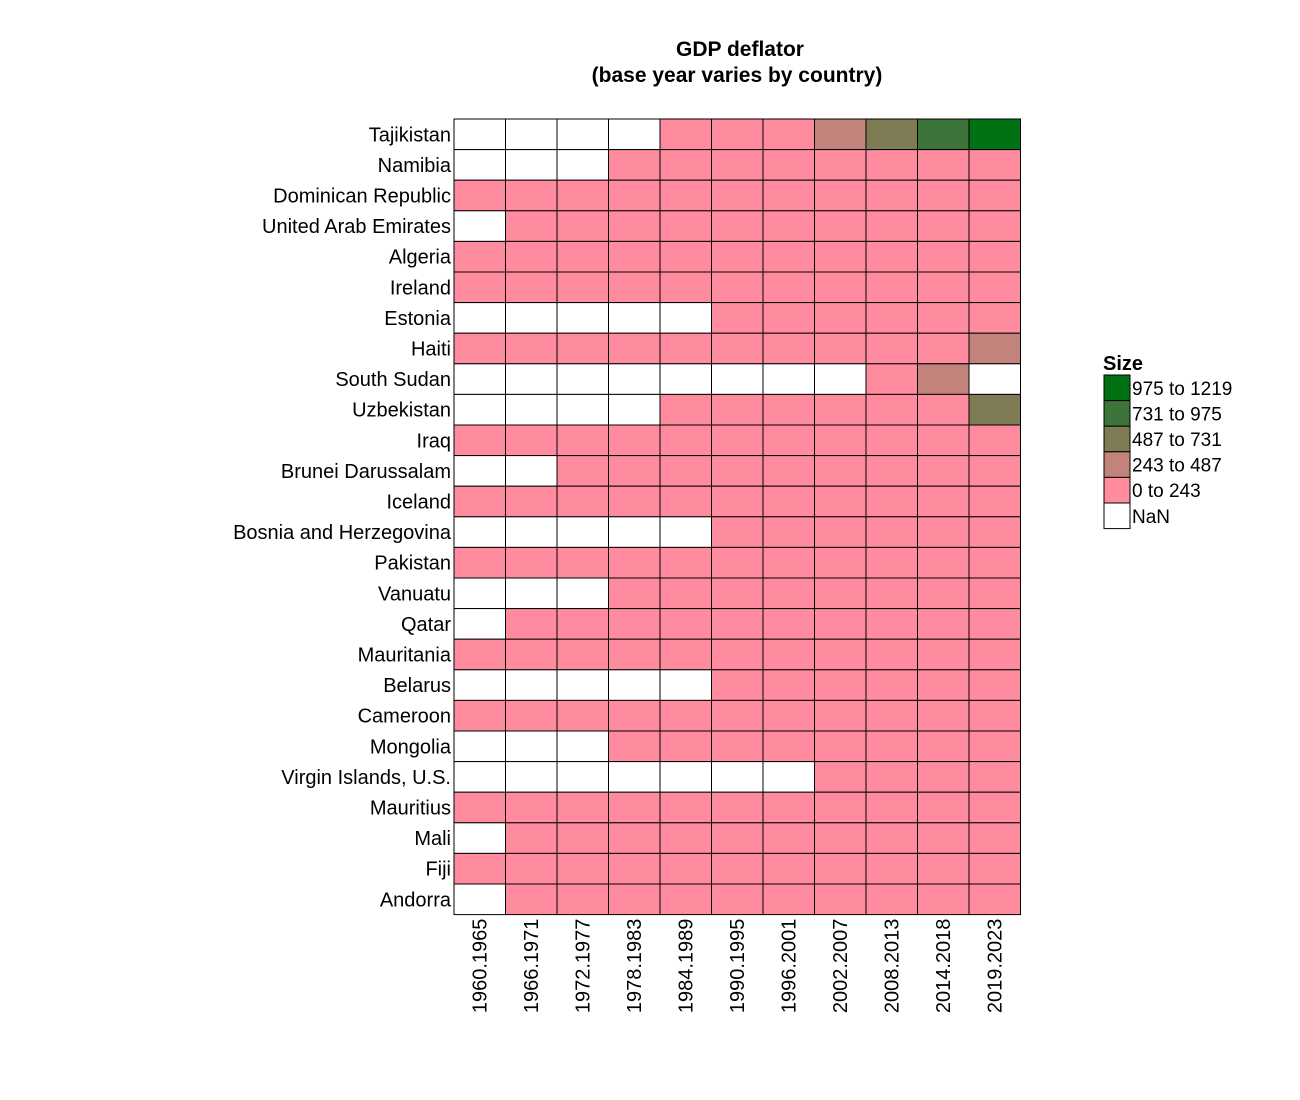  I want to click on y-tick-label: Iraq, so click(434, 441).